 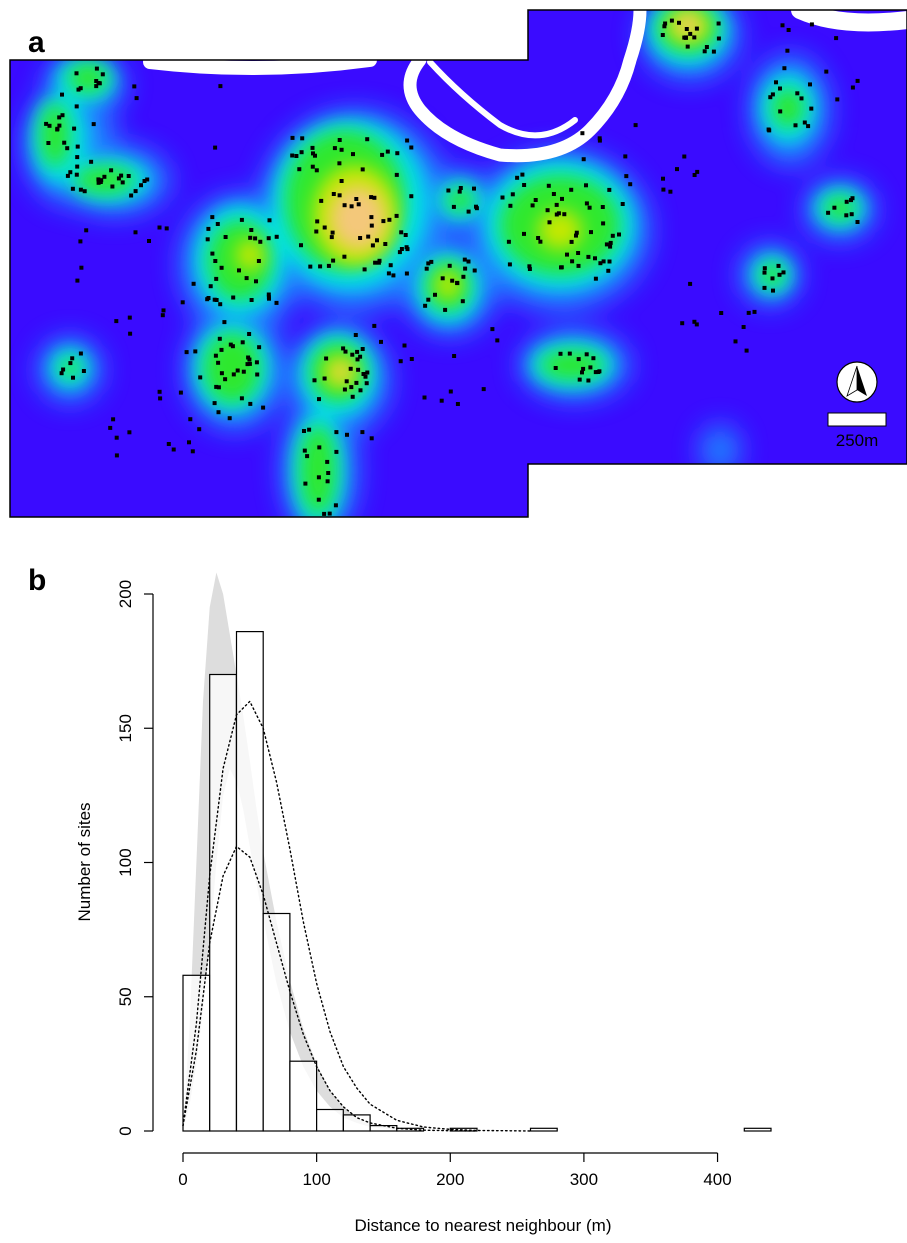 I want to click on x-axis: 0 100 200 300 400, so click(x=455, y=1170).